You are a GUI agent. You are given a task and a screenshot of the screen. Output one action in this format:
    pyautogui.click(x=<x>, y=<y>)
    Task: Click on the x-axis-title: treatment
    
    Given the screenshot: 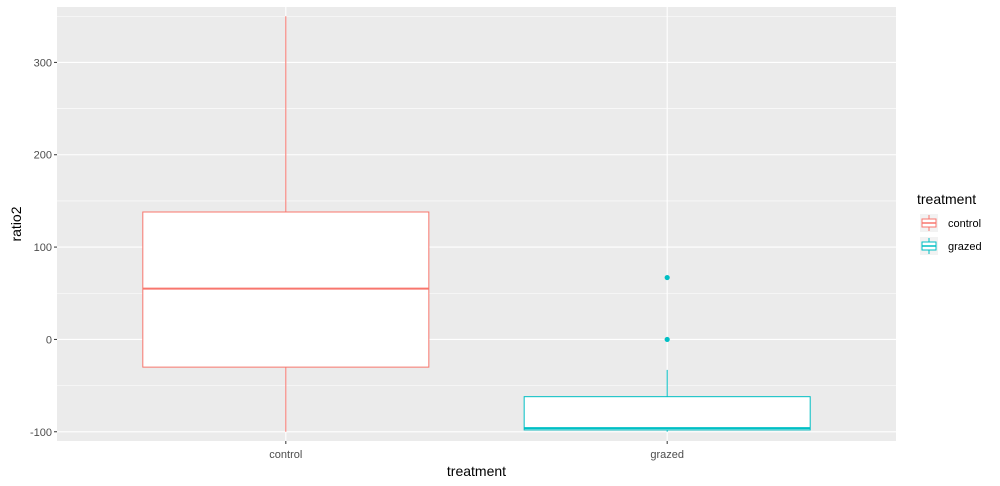 What is the action you would take?
    pyautogui.click(x=476, y=471)
    